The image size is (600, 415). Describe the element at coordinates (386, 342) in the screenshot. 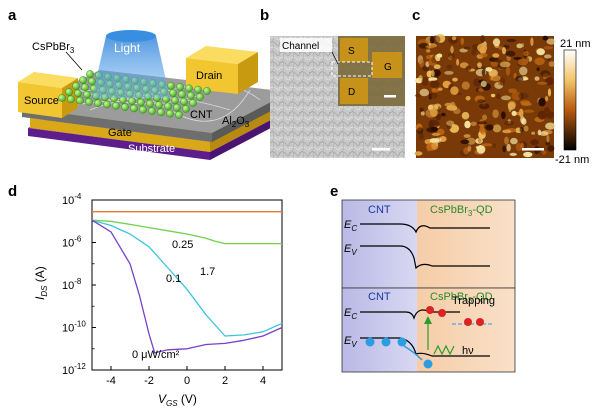

I see `hole` at that location.